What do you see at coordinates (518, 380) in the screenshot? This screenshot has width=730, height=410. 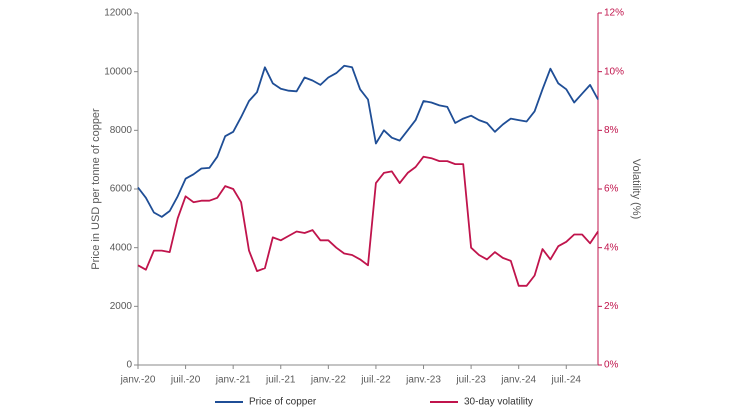 I see `x-tick-label: janv.-24` at bounding box center [518, 380].